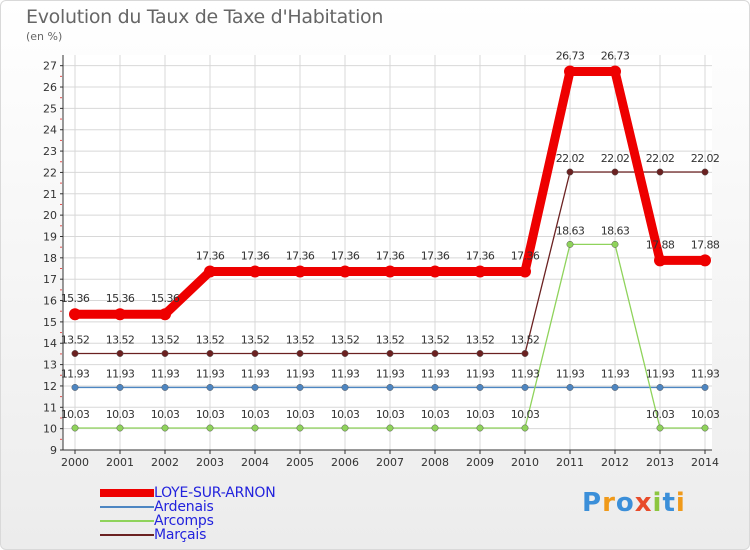 This screenshot has height=550, width=750. I want to click on unit-label: (en %), so click(44, 36).